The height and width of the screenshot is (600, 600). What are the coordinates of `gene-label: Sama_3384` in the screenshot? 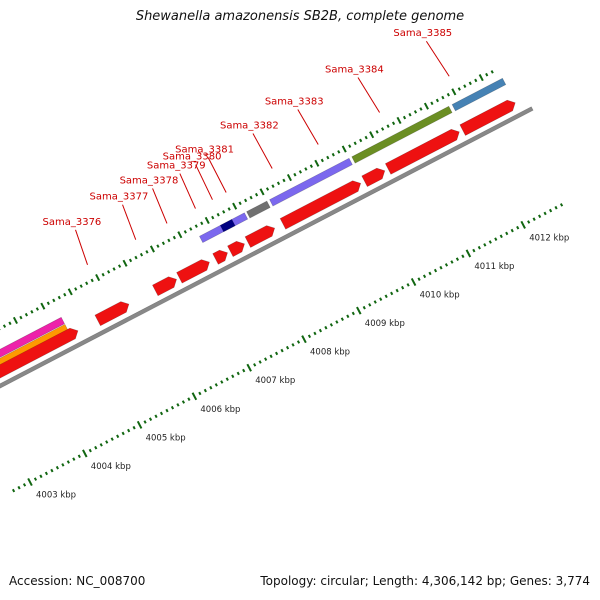 It's located at (354, 70).